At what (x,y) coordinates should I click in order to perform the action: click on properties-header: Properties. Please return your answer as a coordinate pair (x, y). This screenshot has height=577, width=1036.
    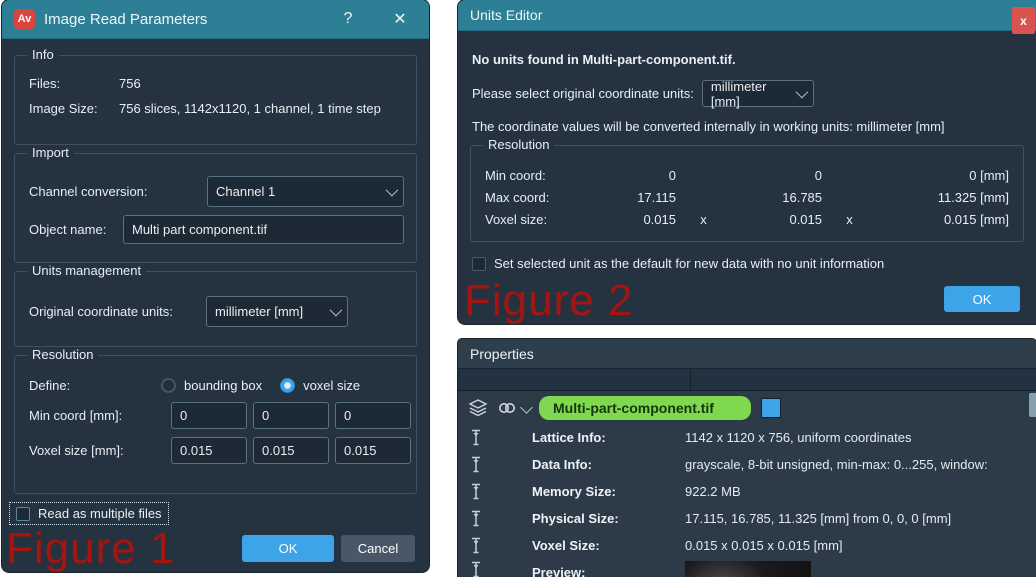
    Looking at the image, I should click on (747, 354).